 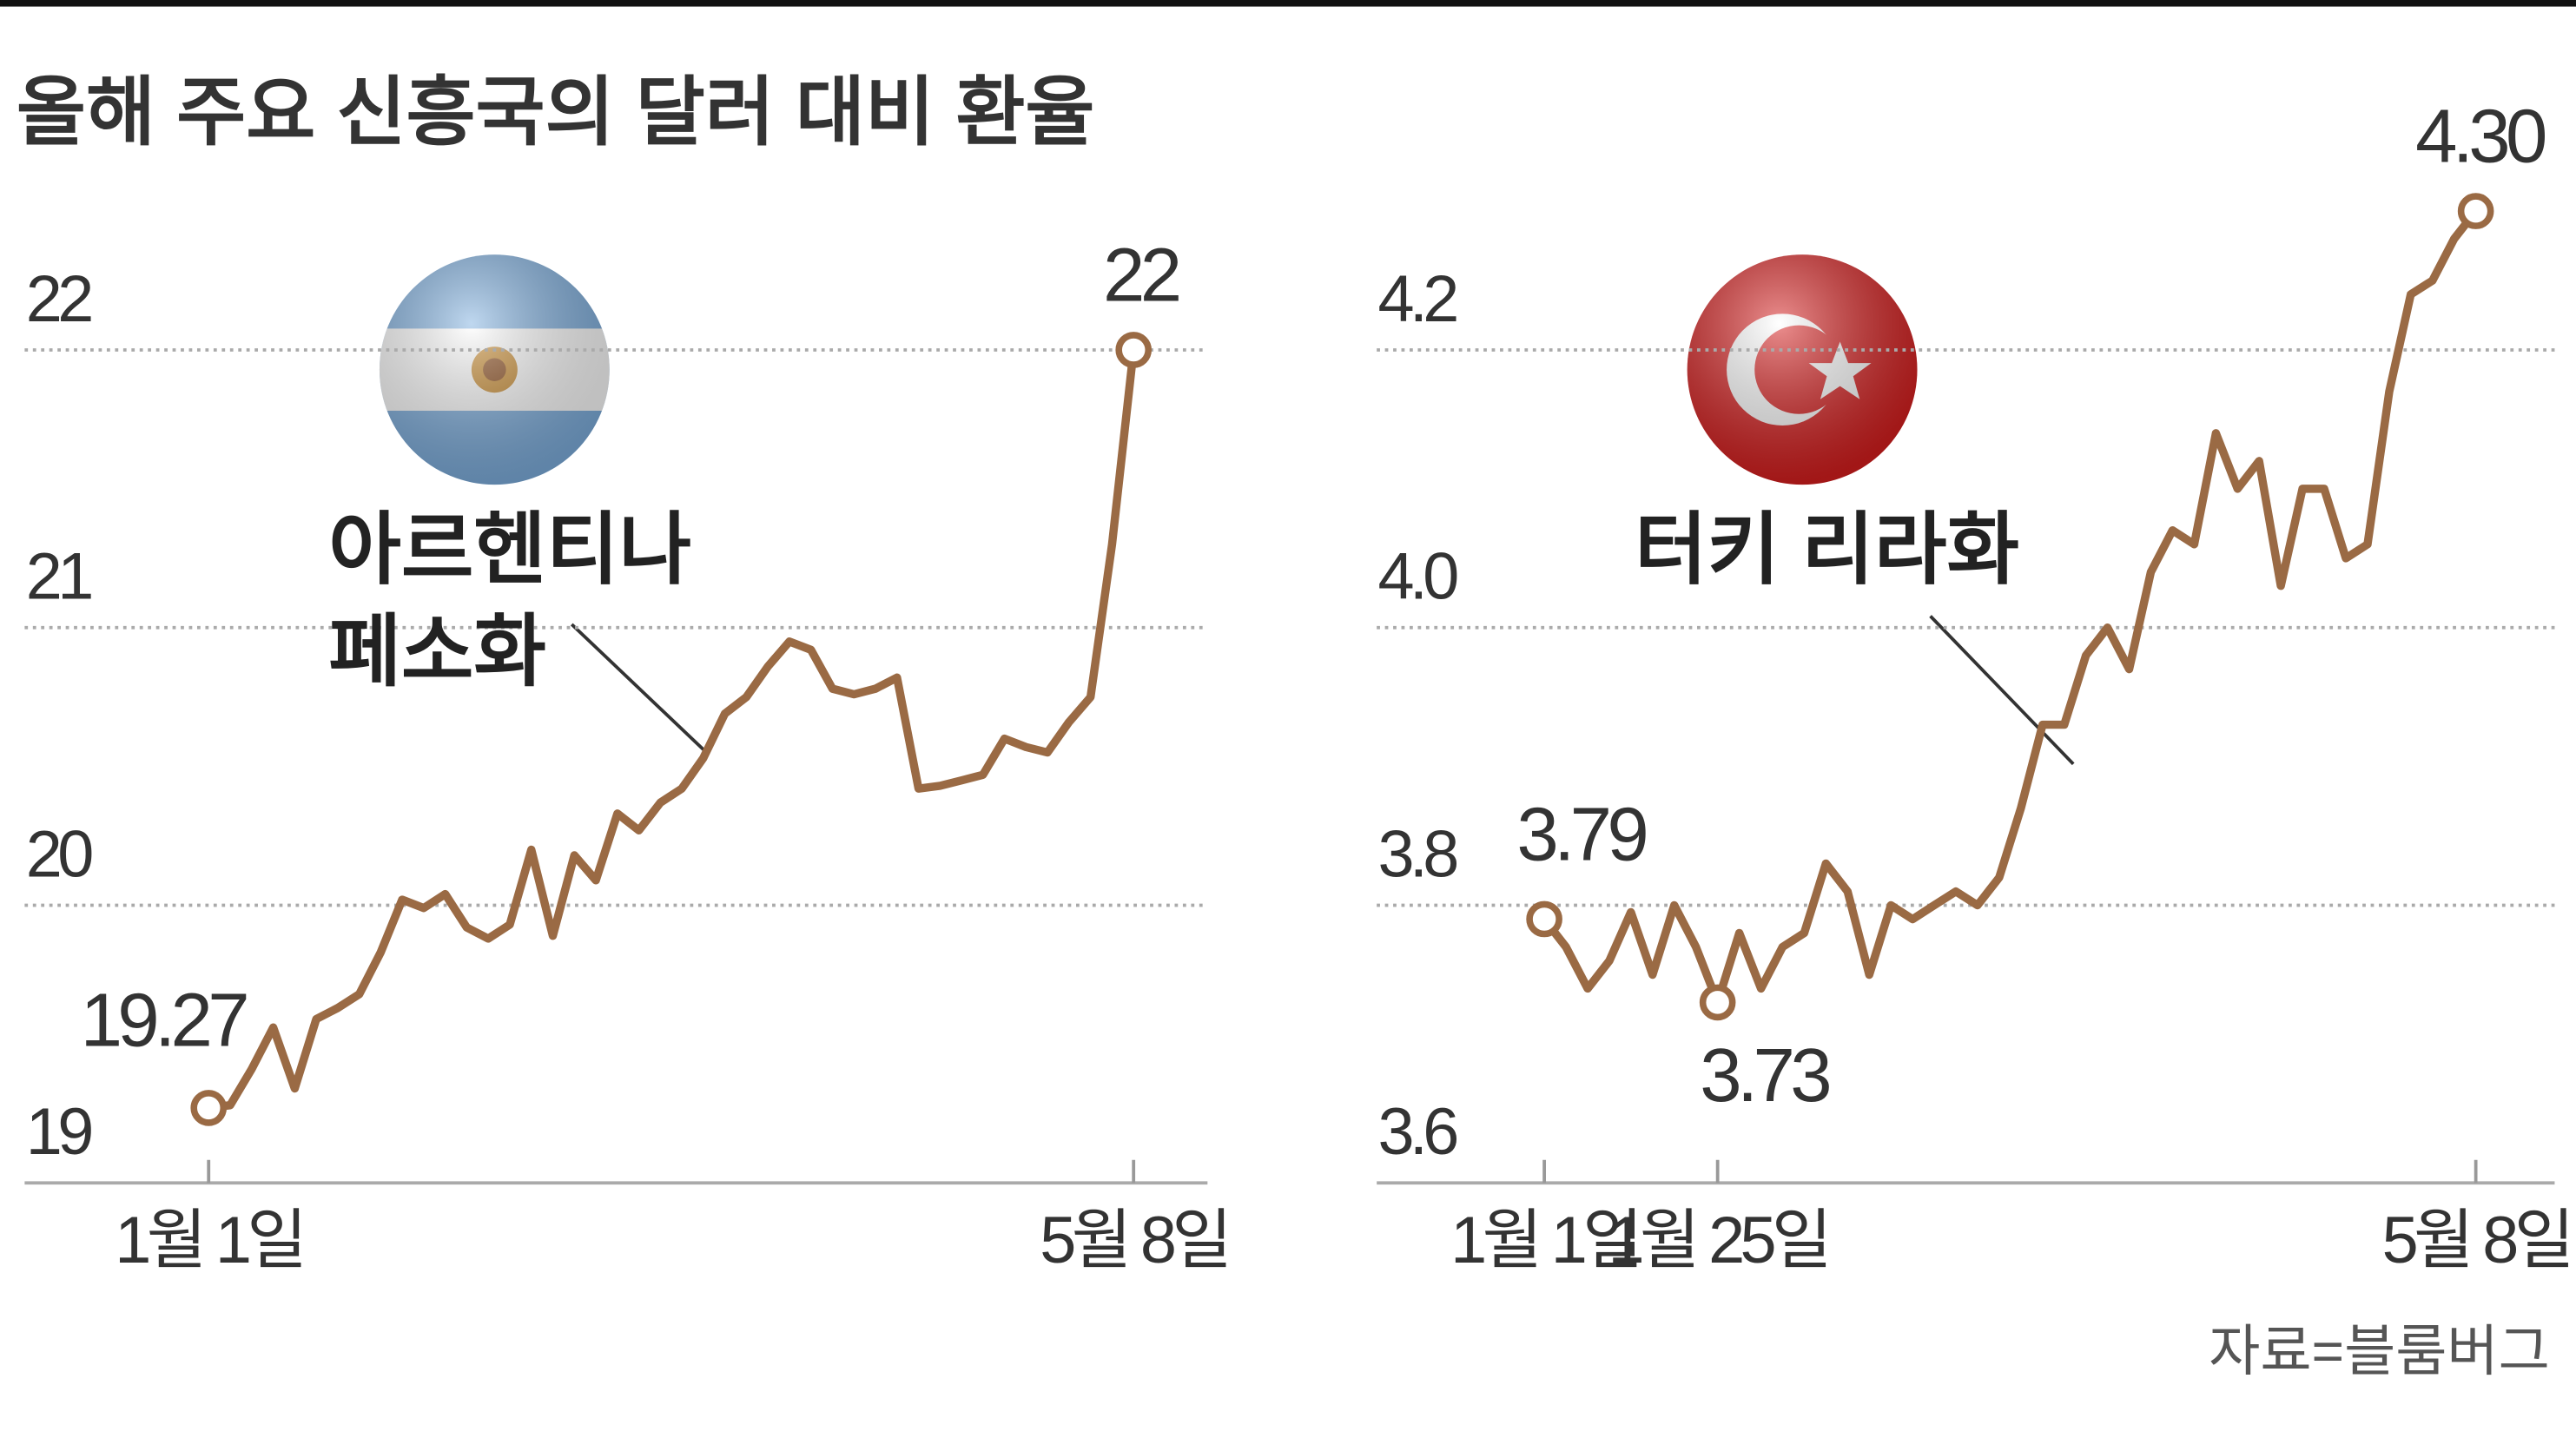 What do you see at coordinates (2480, 137) in the screenshot?
I see `value-label: 4.30` at bounding box center [2480, 137].